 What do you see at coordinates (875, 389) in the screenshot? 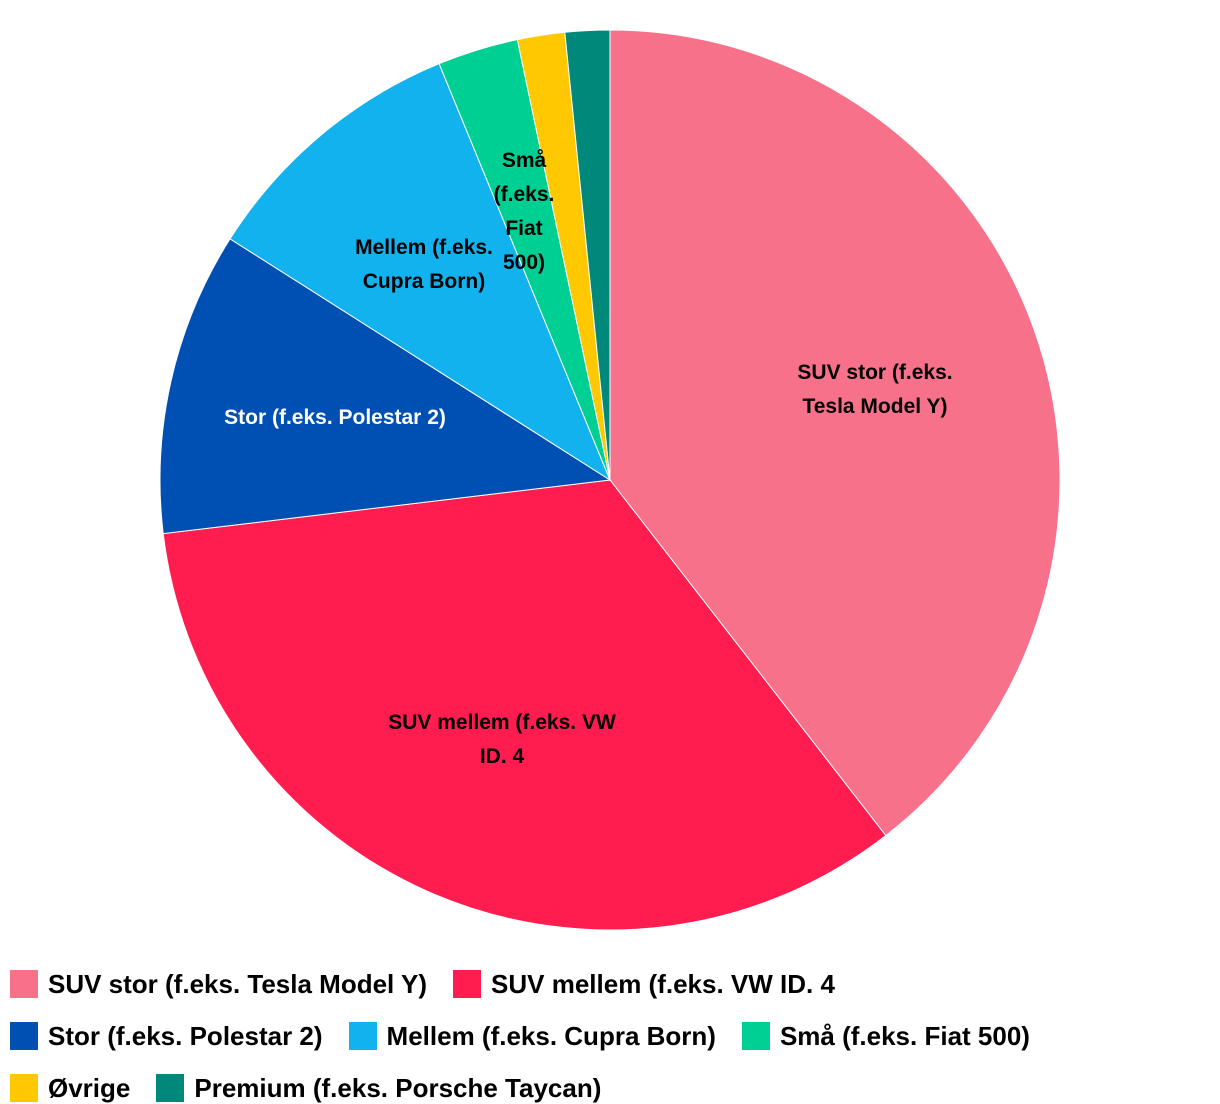
I see `slice-label: SUV stor (f.eks. Tesla Model Y)` at bounding box center [875, 389].